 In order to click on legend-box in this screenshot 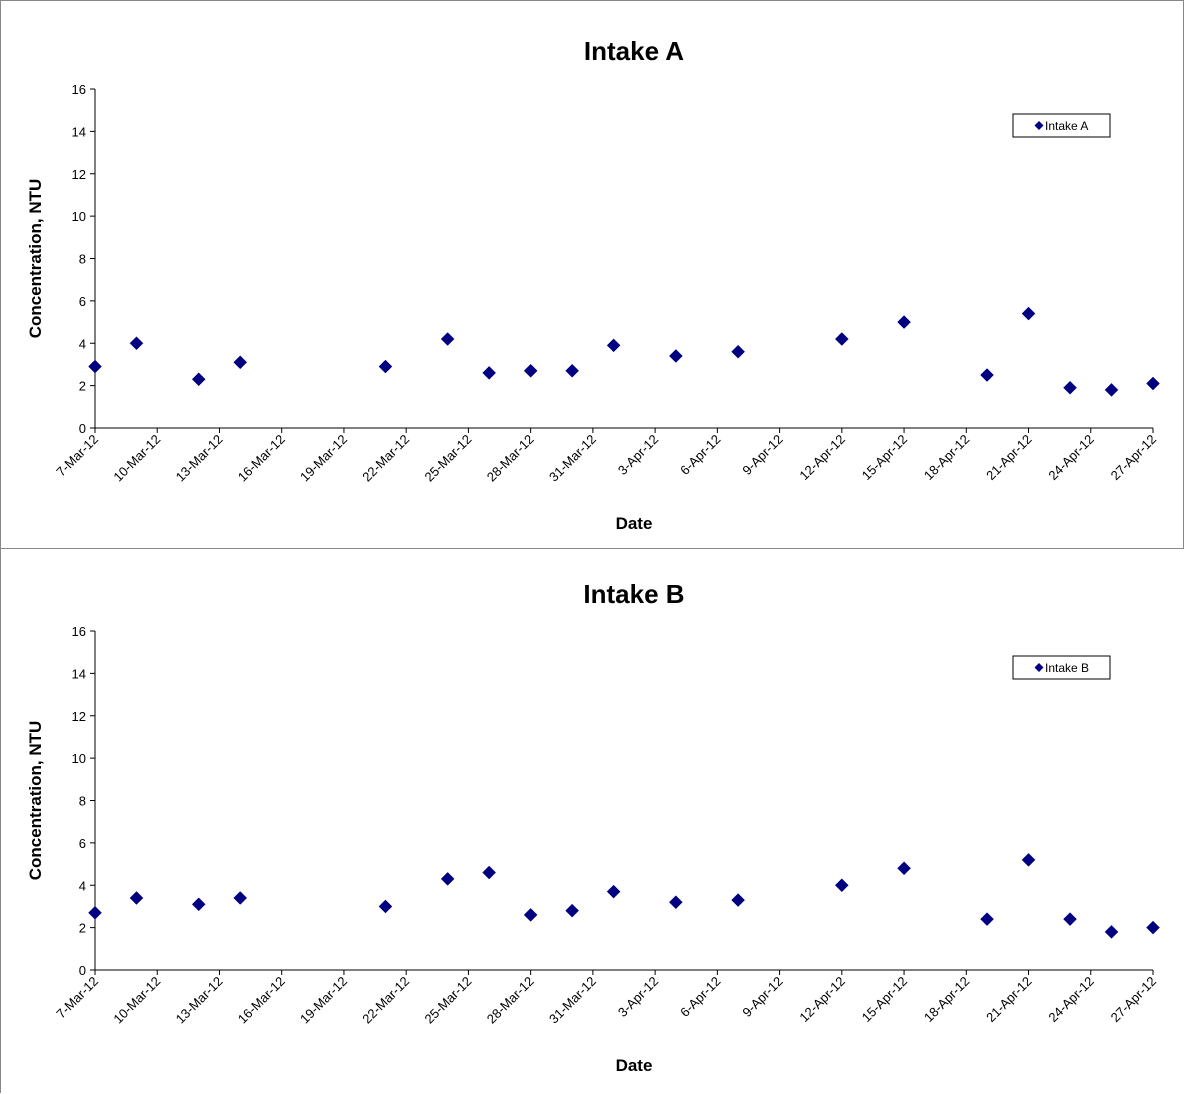, I will do `click(1061, 125)`.